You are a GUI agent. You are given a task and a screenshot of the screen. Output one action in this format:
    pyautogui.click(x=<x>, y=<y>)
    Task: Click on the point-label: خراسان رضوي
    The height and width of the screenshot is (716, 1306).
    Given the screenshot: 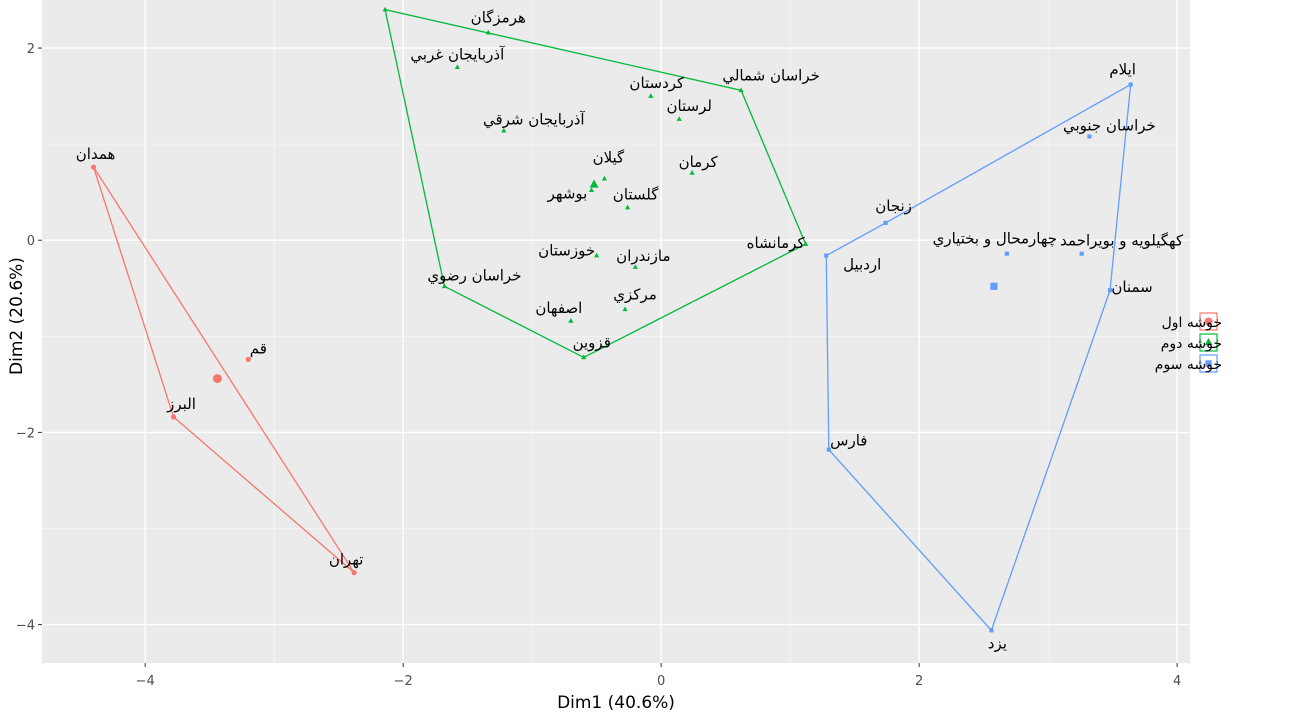 What is the action you would take?
    pyautogui.click(x=474, y=275)
    